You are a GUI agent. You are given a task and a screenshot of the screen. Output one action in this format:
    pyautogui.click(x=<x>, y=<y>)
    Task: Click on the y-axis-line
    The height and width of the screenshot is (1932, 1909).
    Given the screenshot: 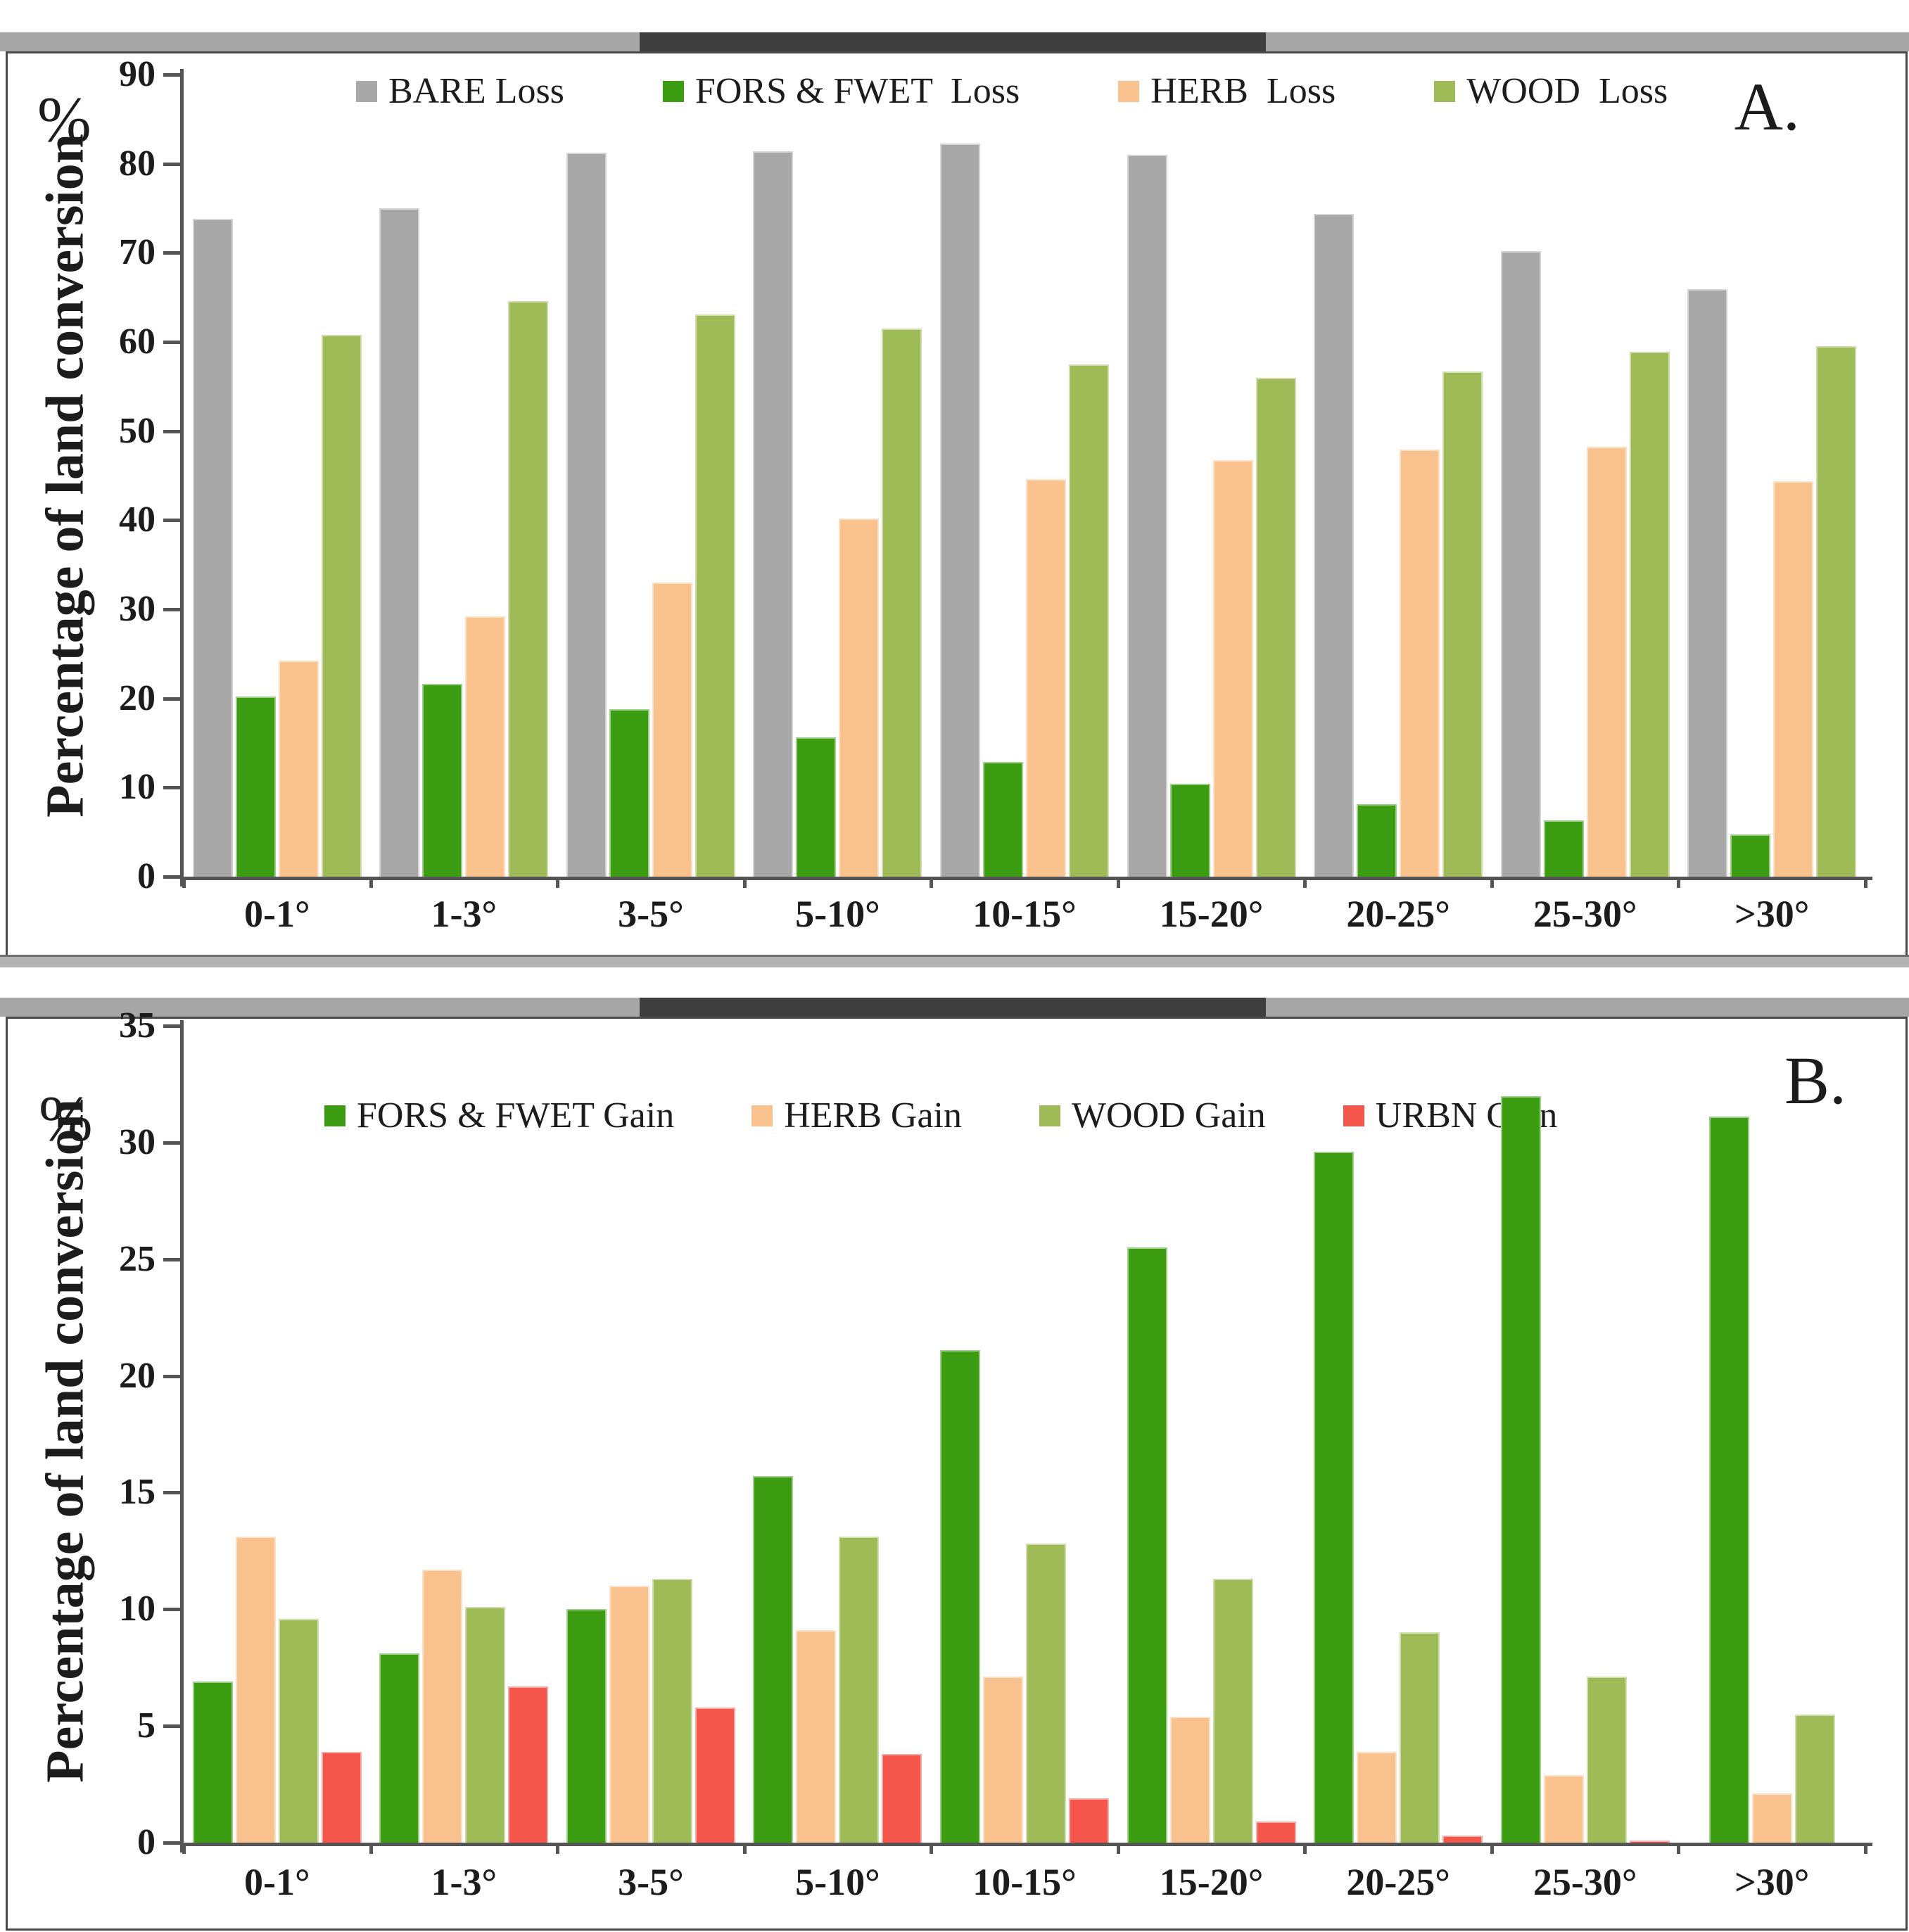 What is the action you would take?
    pyautogui.click(x=182, y=477)
    